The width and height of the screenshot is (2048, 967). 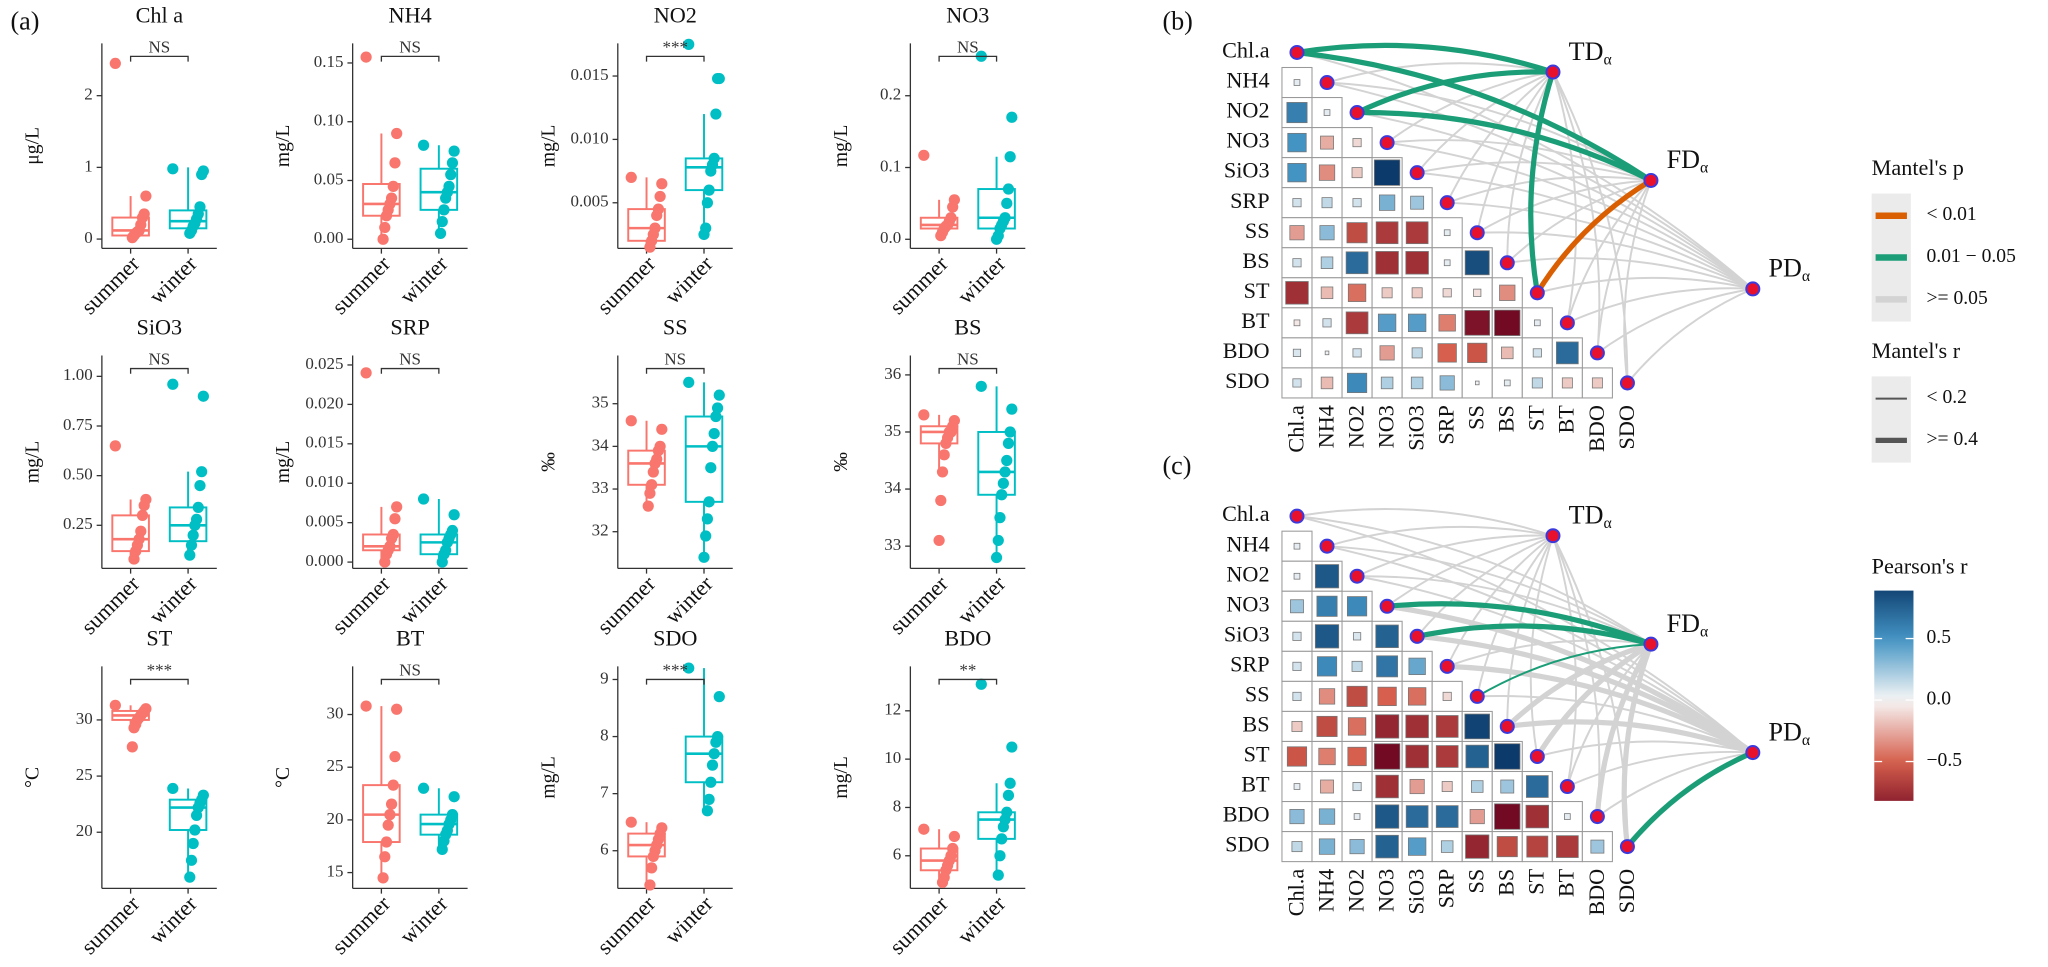 What do you see at coordinates (1416, 428) in the screenshot?
I see `column-label: SiO3` at bounding box center [1416, 428].